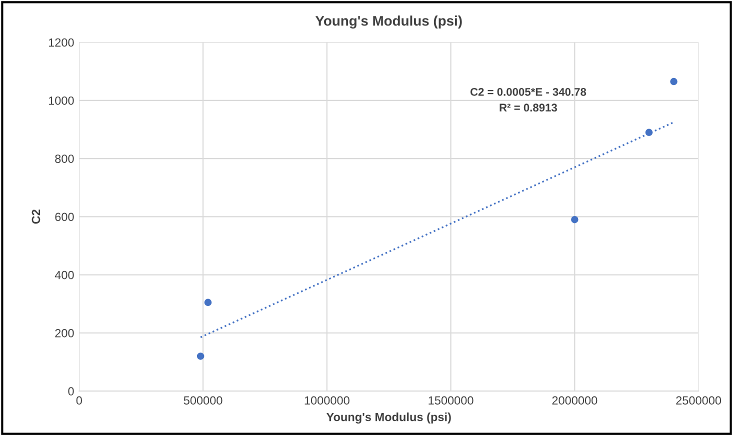 Image resolution: width=733 pixels, height=436 pixels. I want to click on x-tick-label: 500000, so click(203, 400).